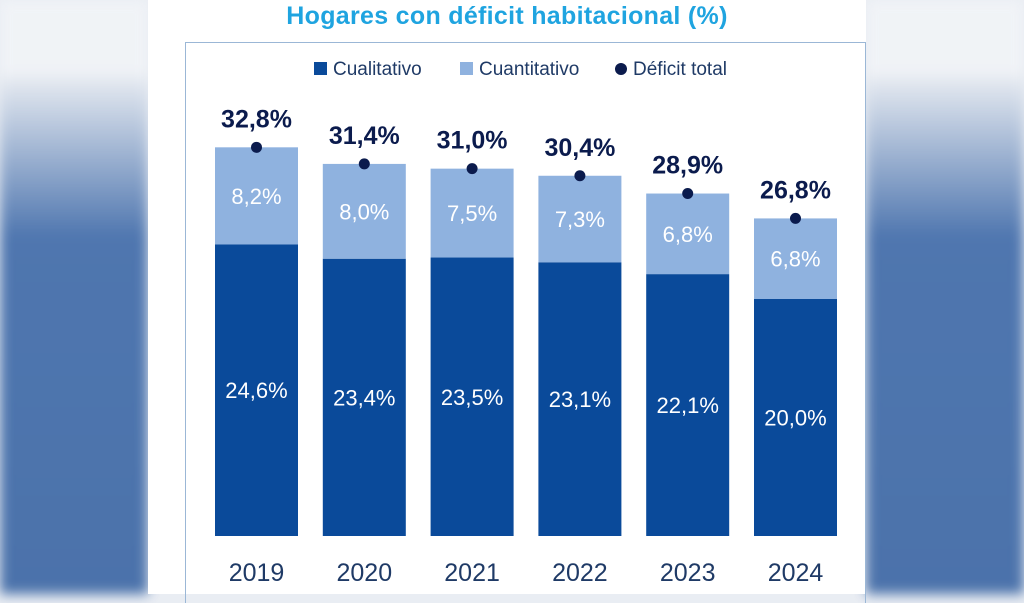  I want to click on chart-title: Hogares con déficit habitacional (%), so click(507, 16).